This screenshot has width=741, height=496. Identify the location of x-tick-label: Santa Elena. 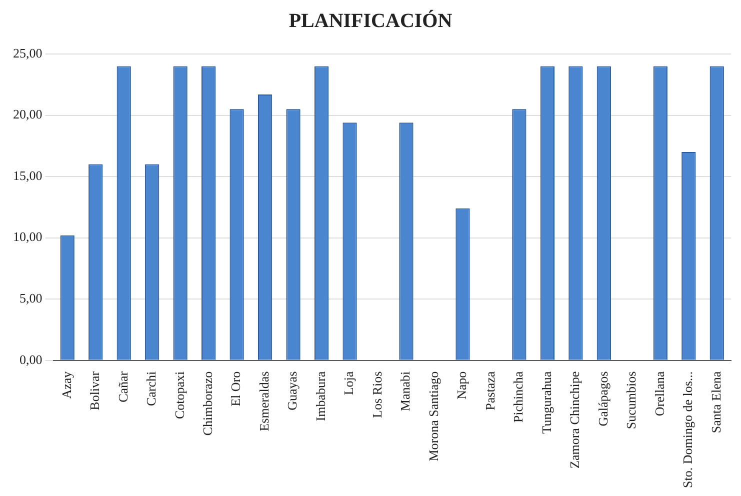
(716, 402).